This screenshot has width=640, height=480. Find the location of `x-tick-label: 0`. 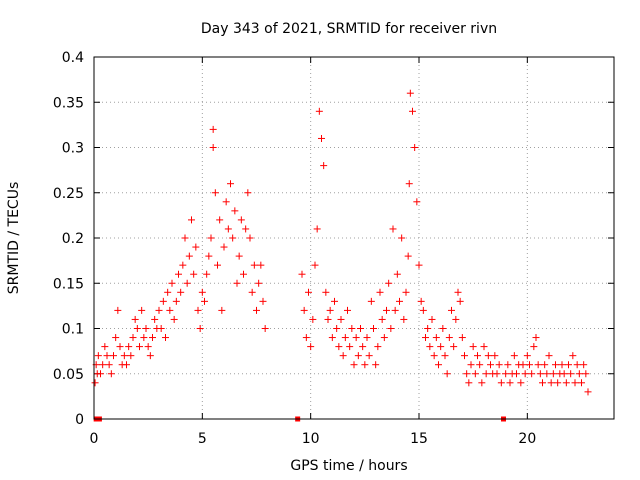

x-tick-label: 0 is located at coordinates (94, 439).